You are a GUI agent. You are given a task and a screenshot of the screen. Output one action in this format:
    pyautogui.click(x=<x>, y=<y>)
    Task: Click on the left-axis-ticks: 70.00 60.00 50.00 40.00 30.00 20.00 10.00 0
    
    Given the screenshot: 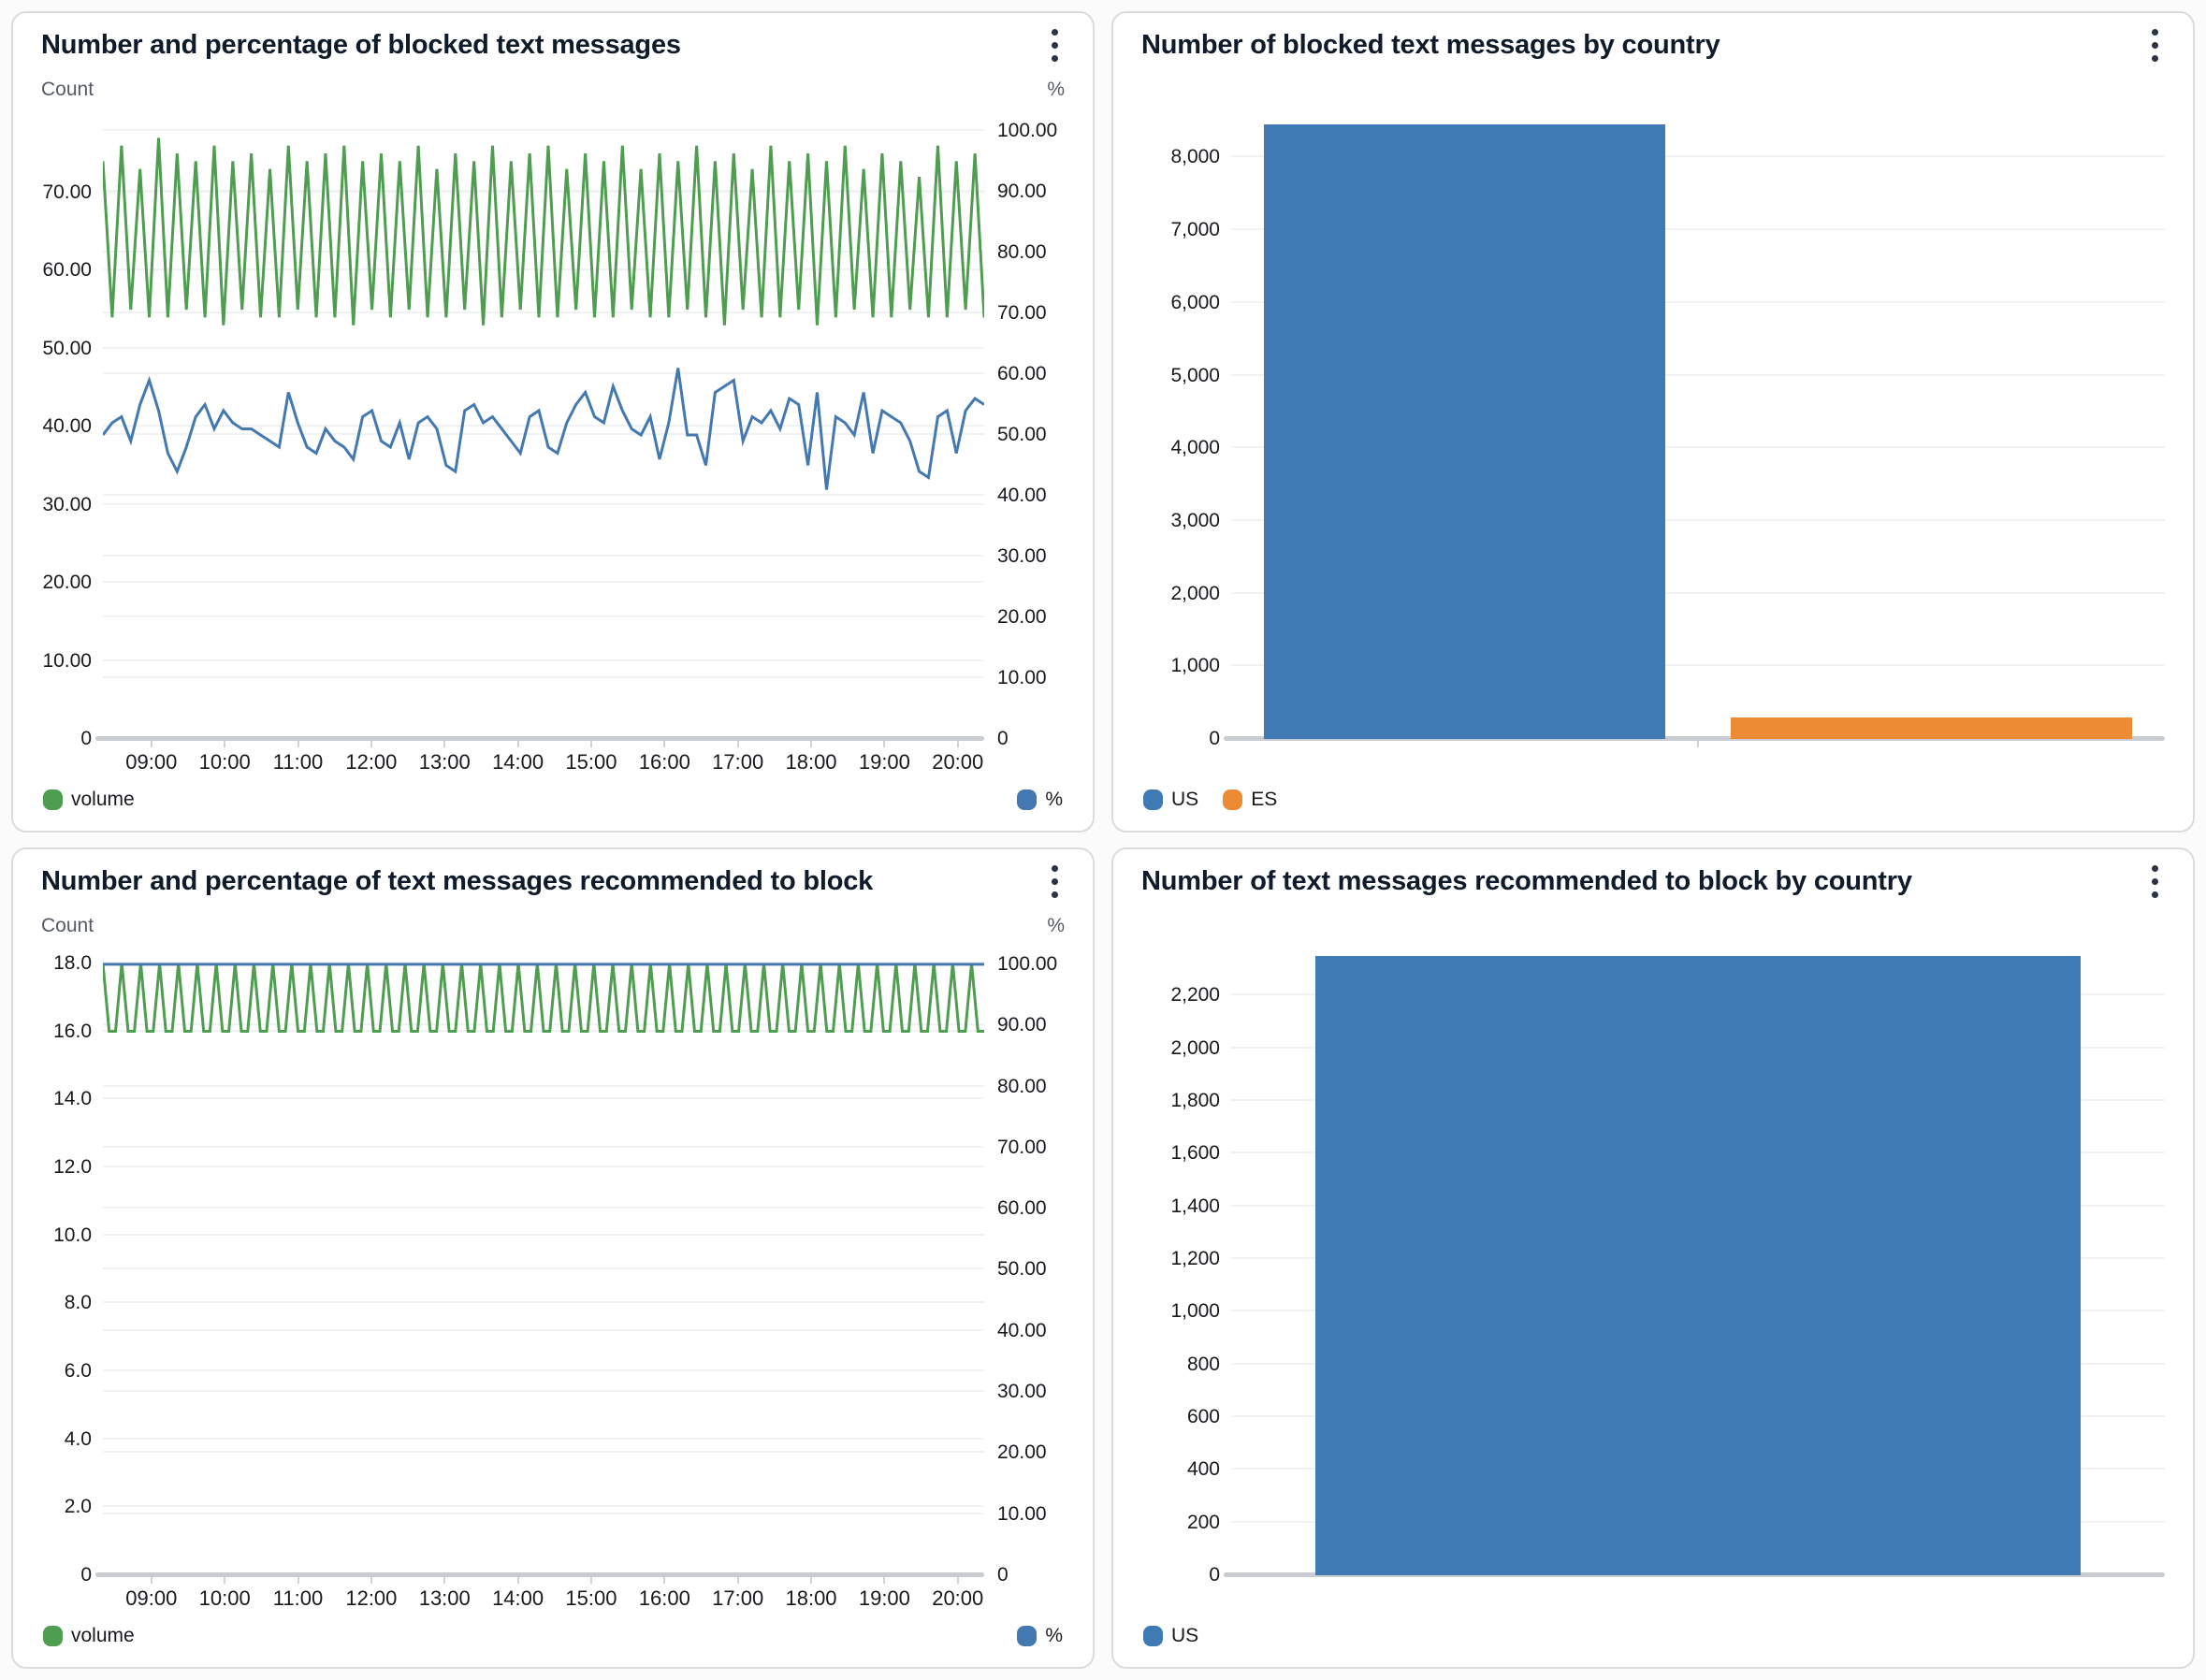 What is the action you would take?
    pyautogui.click(x=67, y=465)
    